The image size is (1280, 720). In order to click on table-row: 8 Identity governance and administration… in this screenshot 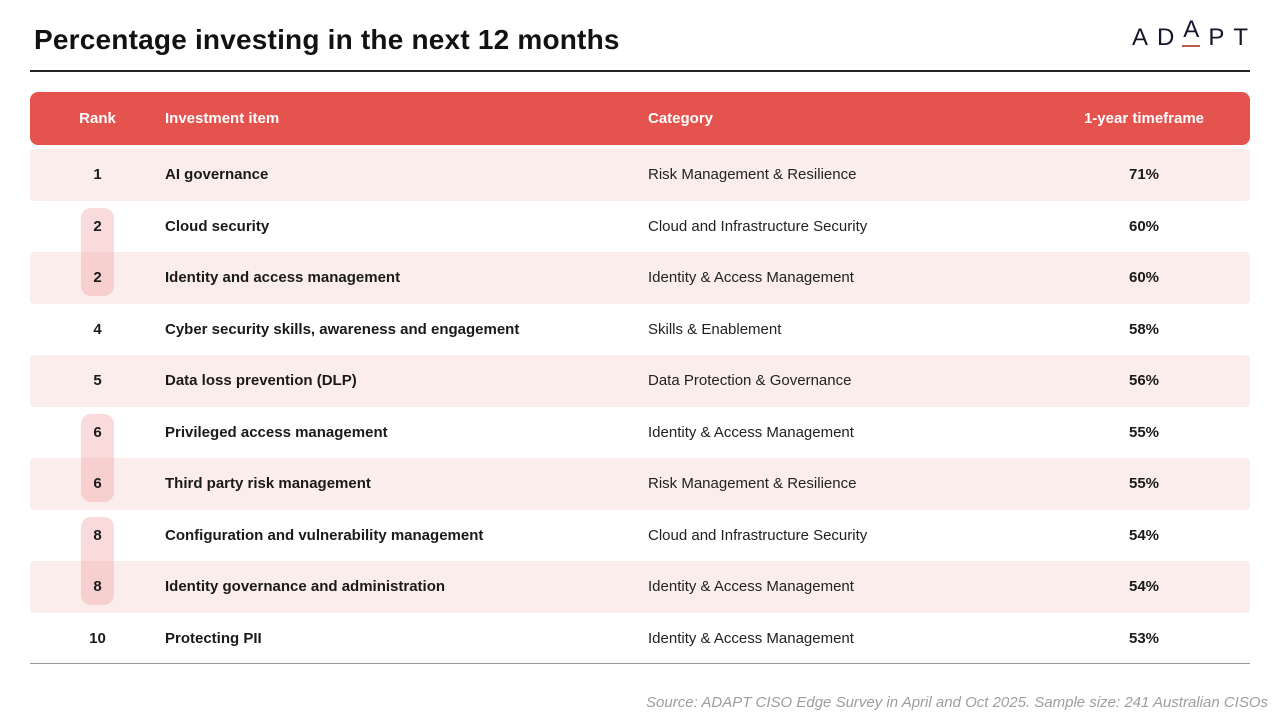, I will do `click(640, 587)`.